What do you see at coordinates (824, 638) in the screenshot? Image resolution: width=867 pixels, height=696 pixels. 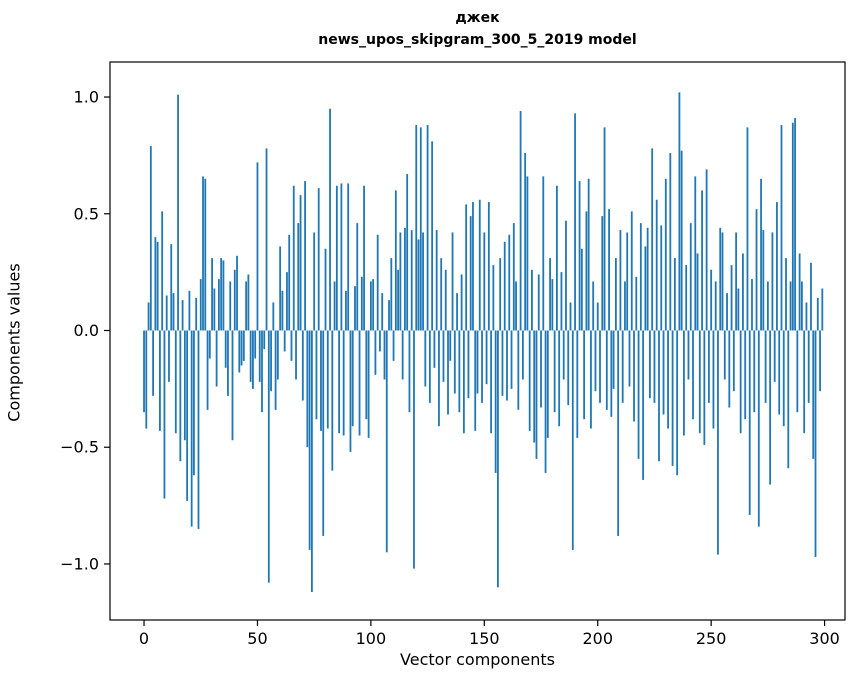 I see `x-tick-label: 300` at bounding box center [824, 638].